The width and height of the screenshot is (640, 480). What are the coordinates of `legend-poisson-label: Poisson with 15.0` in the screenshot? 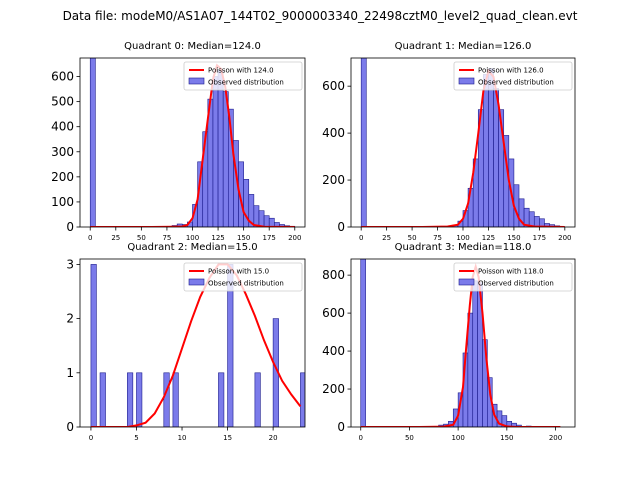 It's located at (238, 272).